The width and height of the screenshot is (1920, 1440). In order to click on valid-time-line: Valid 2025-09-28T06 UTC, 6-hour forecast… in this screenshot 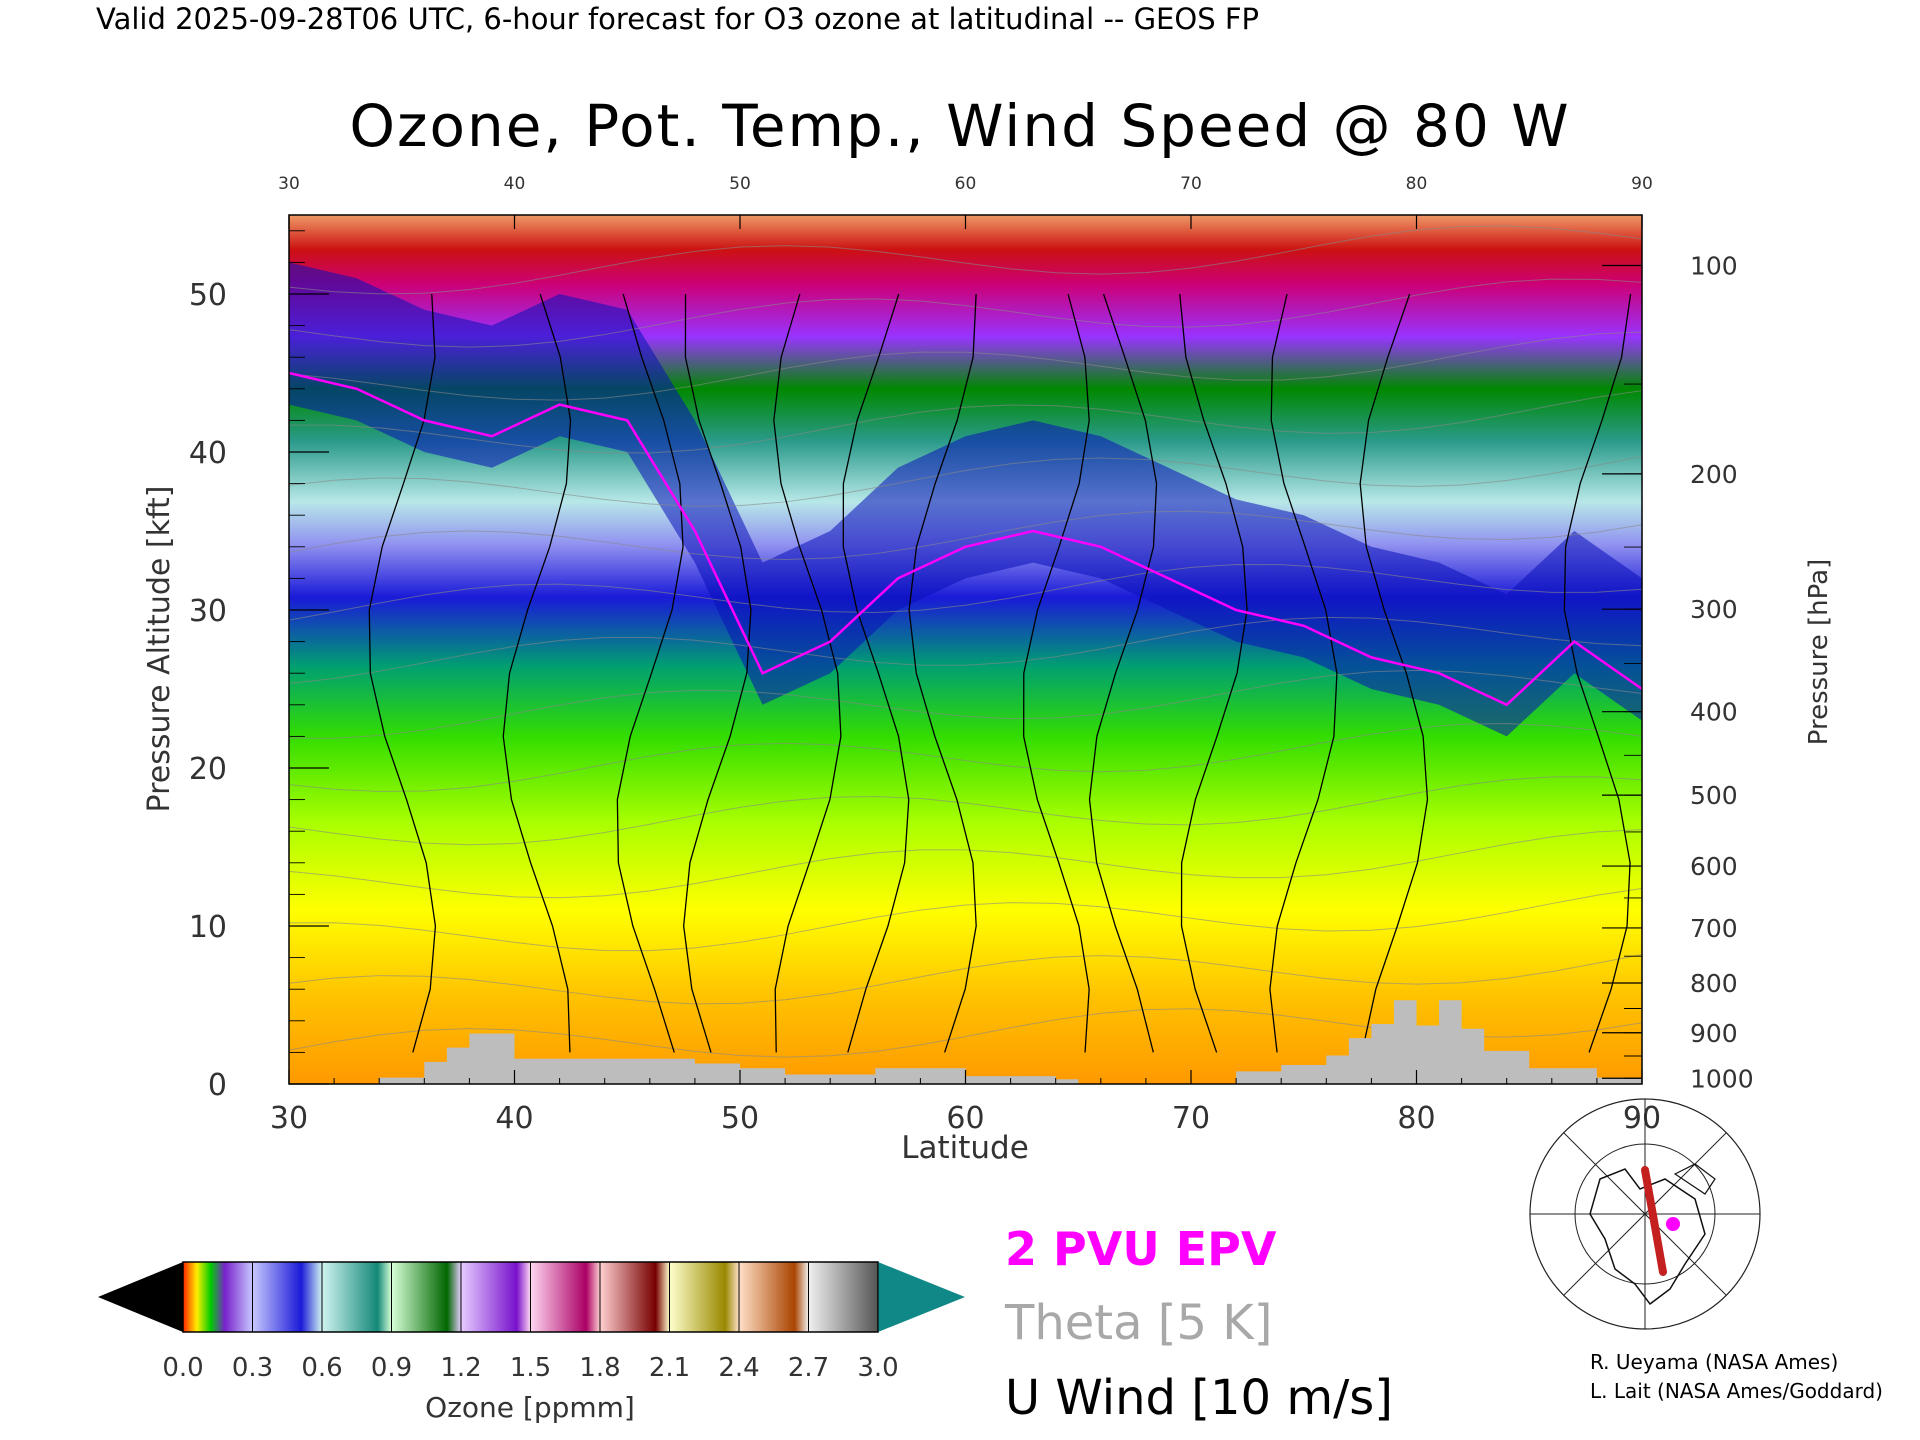, I will do `click(678, 19)`.